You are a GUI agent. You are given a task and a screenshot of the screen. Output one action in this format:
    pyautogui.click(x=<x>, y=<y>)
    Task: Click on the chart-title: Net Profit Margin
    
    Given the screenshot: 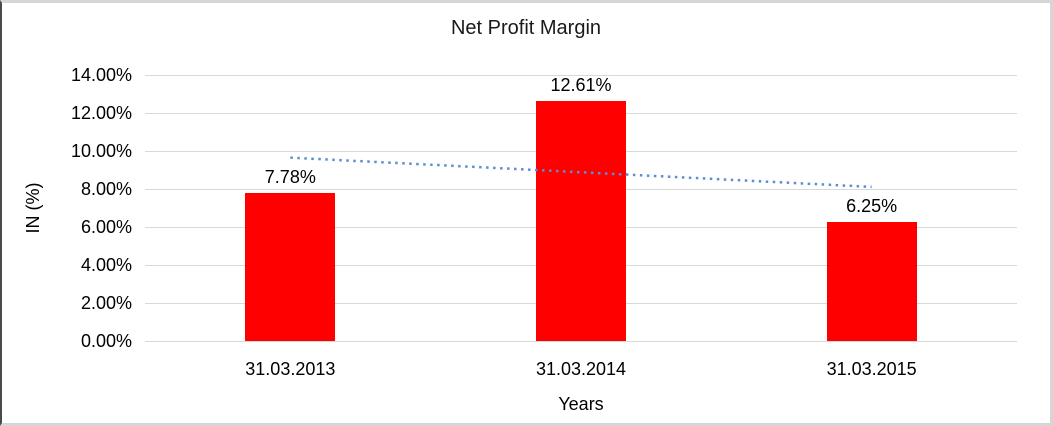 What is the action you would take?
    pyautogui.click(x=526, y=28)
    